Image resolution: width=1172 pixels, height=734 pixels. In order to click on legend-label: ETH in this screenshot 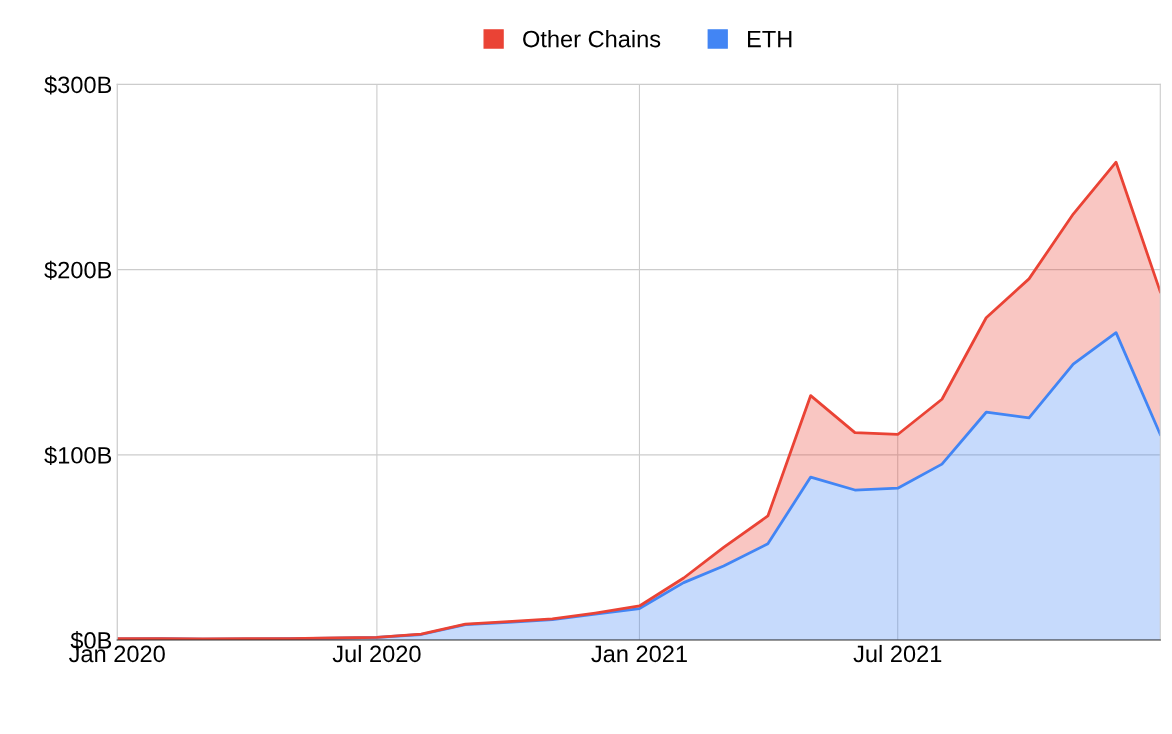, I will do `click(770, 39)`.